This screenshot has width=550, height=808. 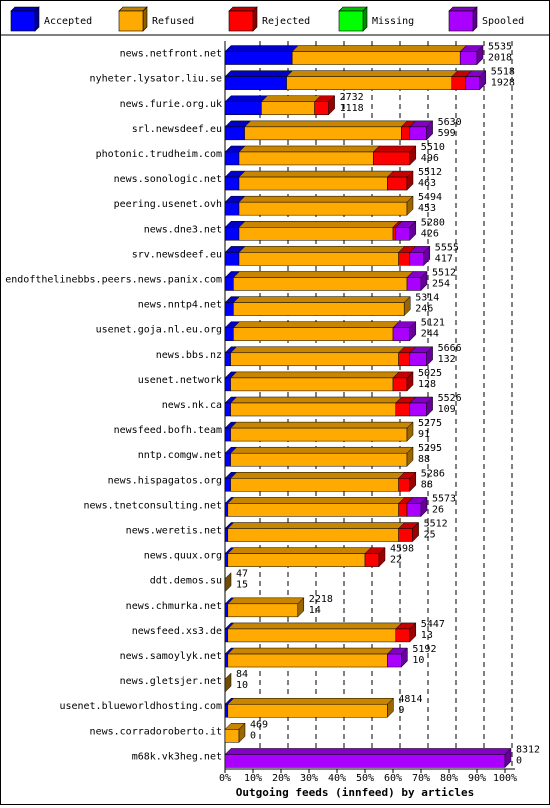 I want to click on x-axis-label: Outgoing feeds (innfeed) by articles, so click(x=355, y=792).